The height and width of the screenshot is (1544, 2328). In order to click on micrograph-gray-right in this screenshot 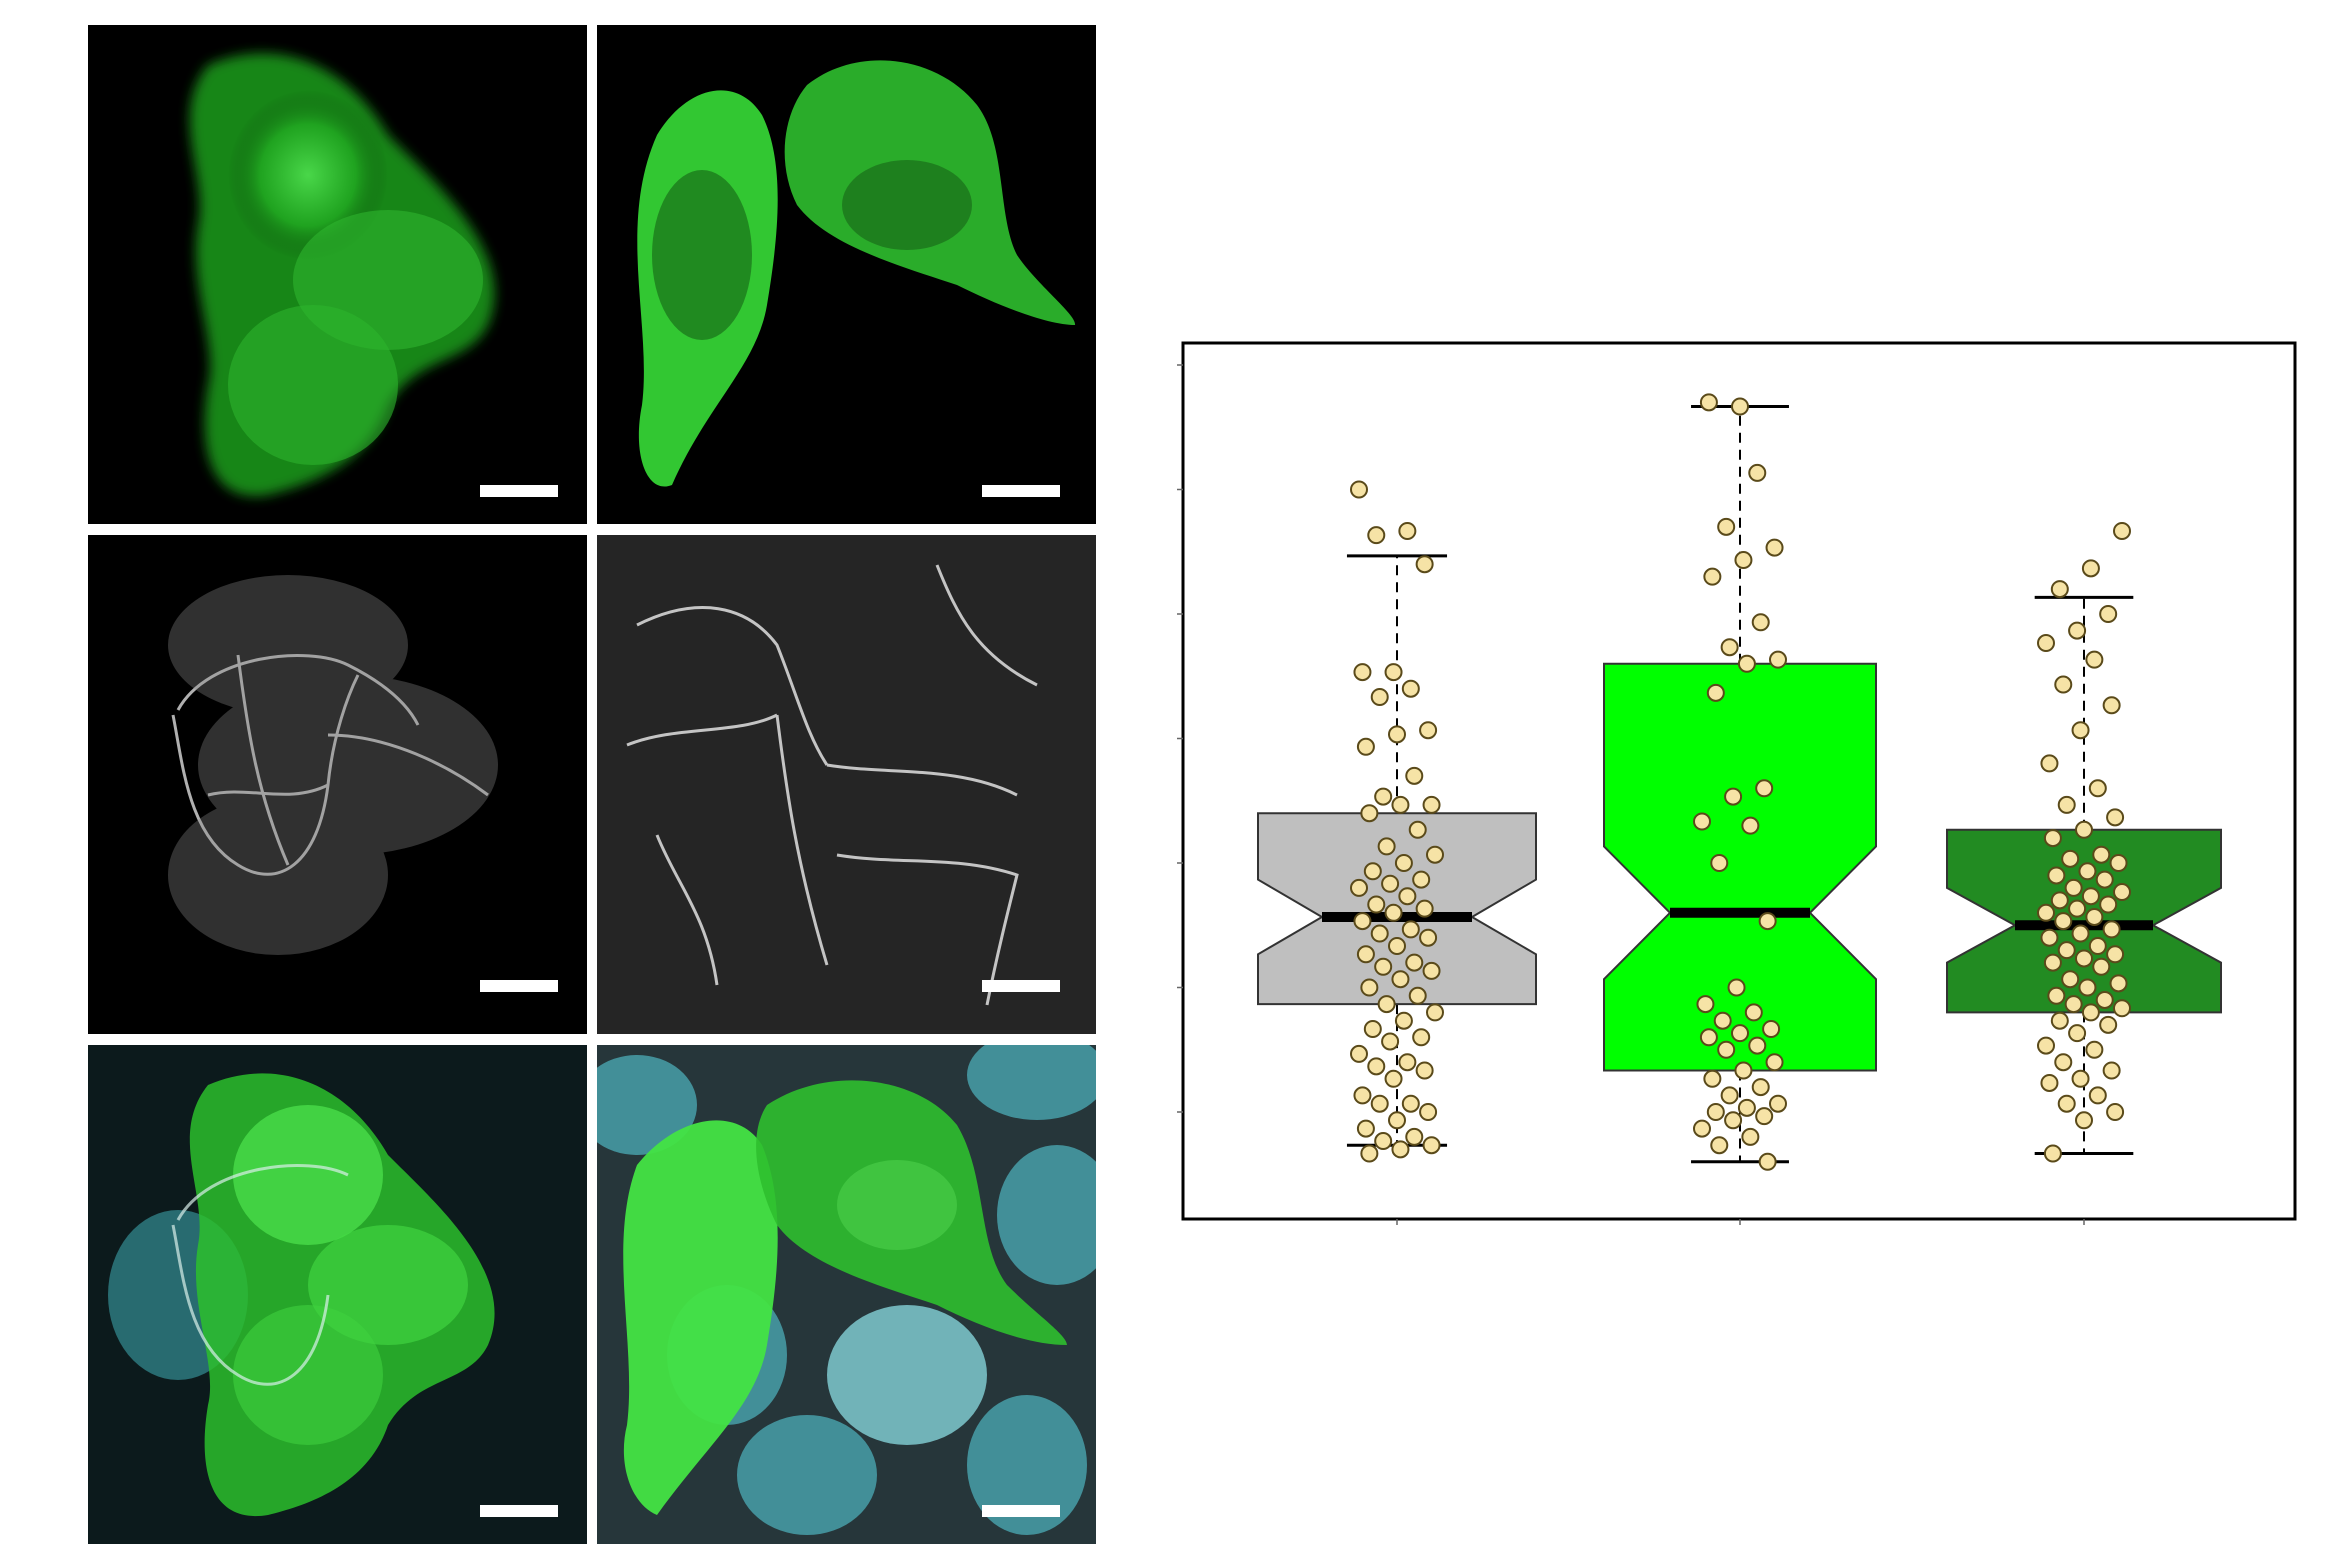, I will do `click(846, 784)`.